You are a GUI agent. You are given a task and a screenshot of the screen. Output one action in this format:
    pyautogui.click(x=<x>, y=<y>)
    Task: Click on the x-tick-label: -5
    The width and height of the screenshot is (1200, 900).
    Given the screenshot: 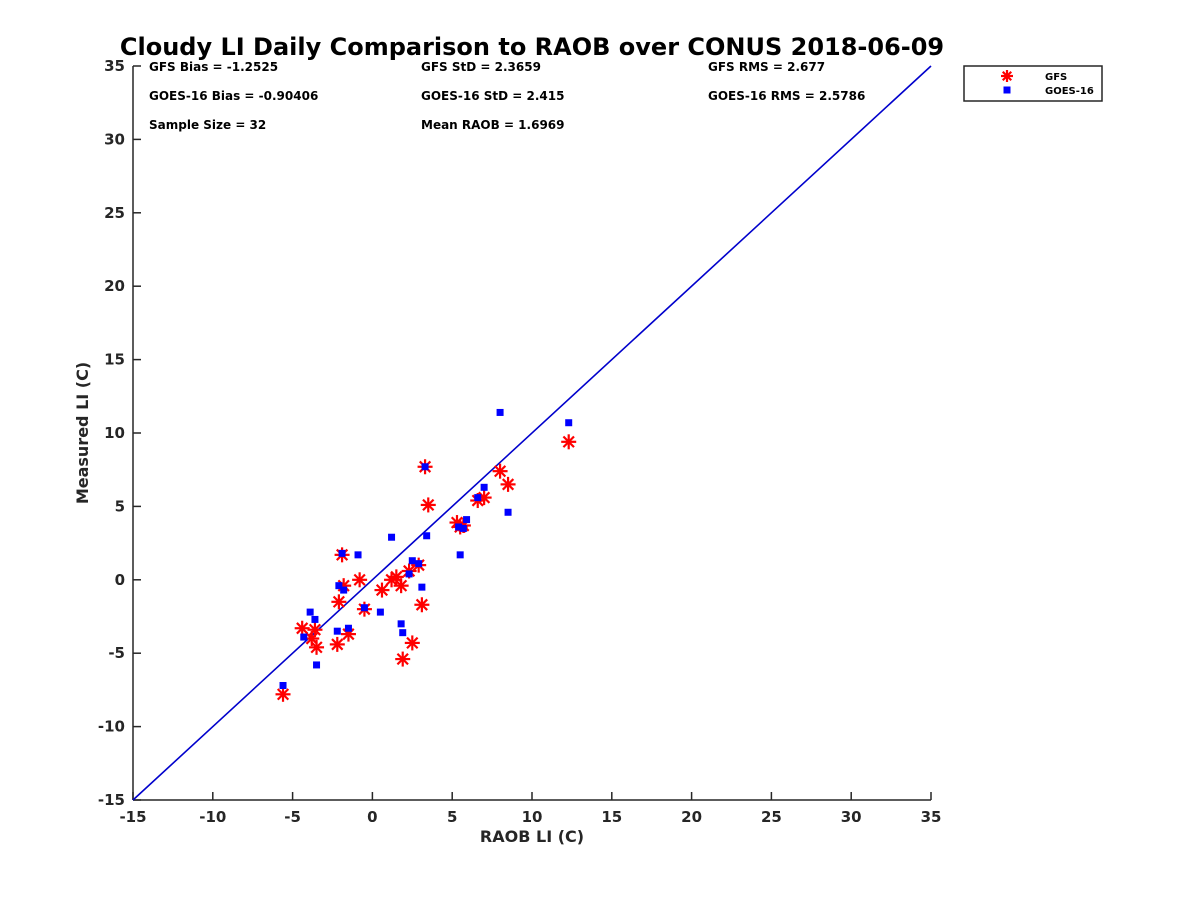 What is the action you would take?
    pyautogui.click(x=292, y=817)
    